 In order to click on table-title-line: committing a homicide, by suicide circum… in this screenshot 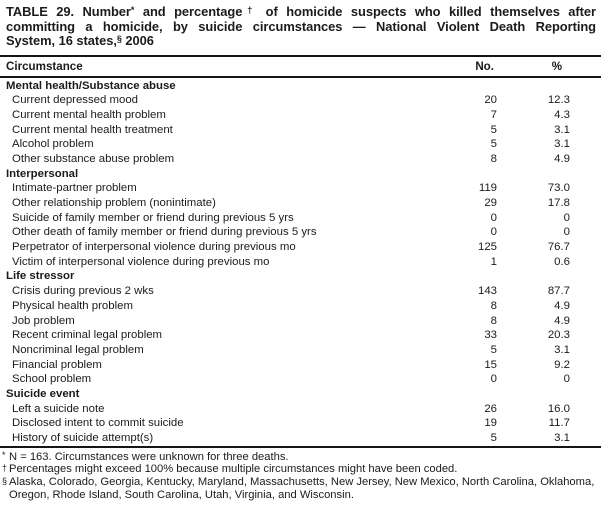, I will do `click(301, 27)`.